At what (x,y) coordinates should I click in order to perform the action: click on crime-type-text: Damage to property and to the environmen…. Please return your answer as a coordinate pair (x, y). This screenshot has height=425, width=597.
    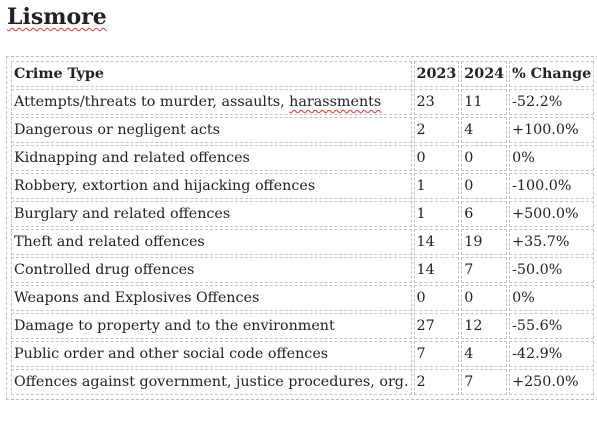
    Looking at the image, I should click on (174, 326).